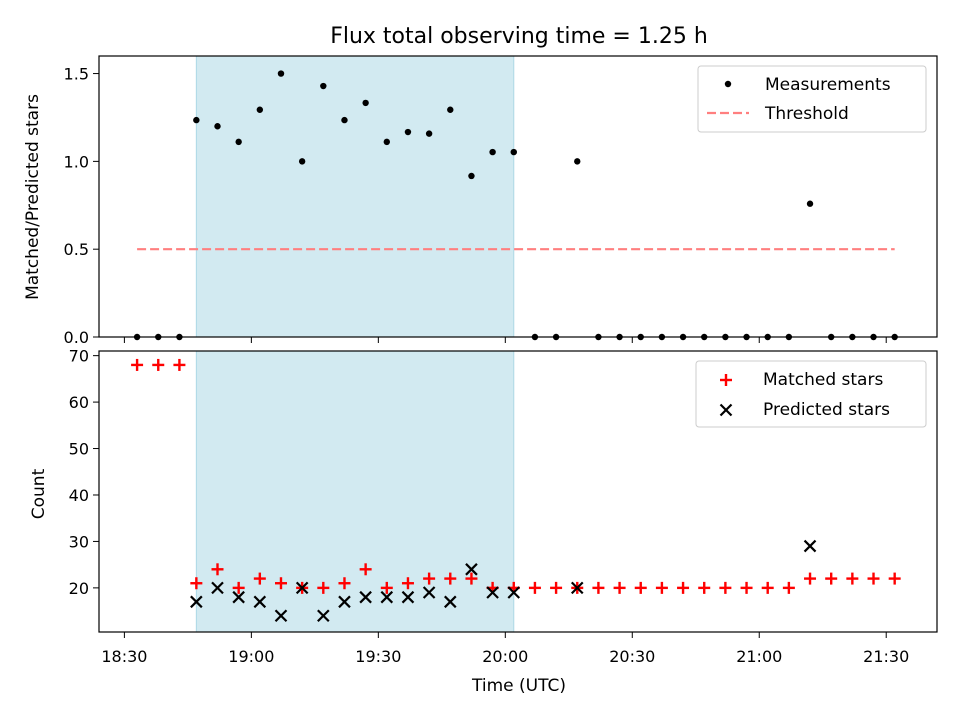 Image resolution: width=960 pixels, height=720 pixels. I want to click on chart-title: Flux total observing time = 1.25 h, so click(519, 36).